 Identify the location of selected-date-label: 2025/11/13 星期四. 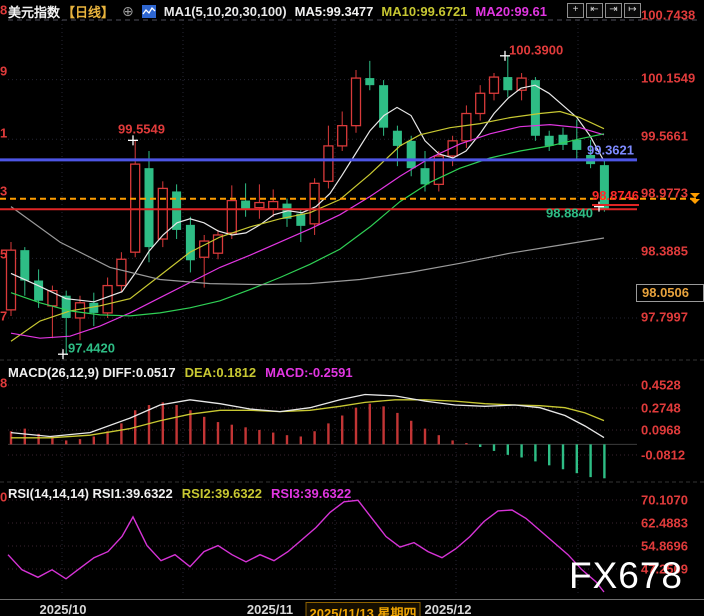
(363, 609).